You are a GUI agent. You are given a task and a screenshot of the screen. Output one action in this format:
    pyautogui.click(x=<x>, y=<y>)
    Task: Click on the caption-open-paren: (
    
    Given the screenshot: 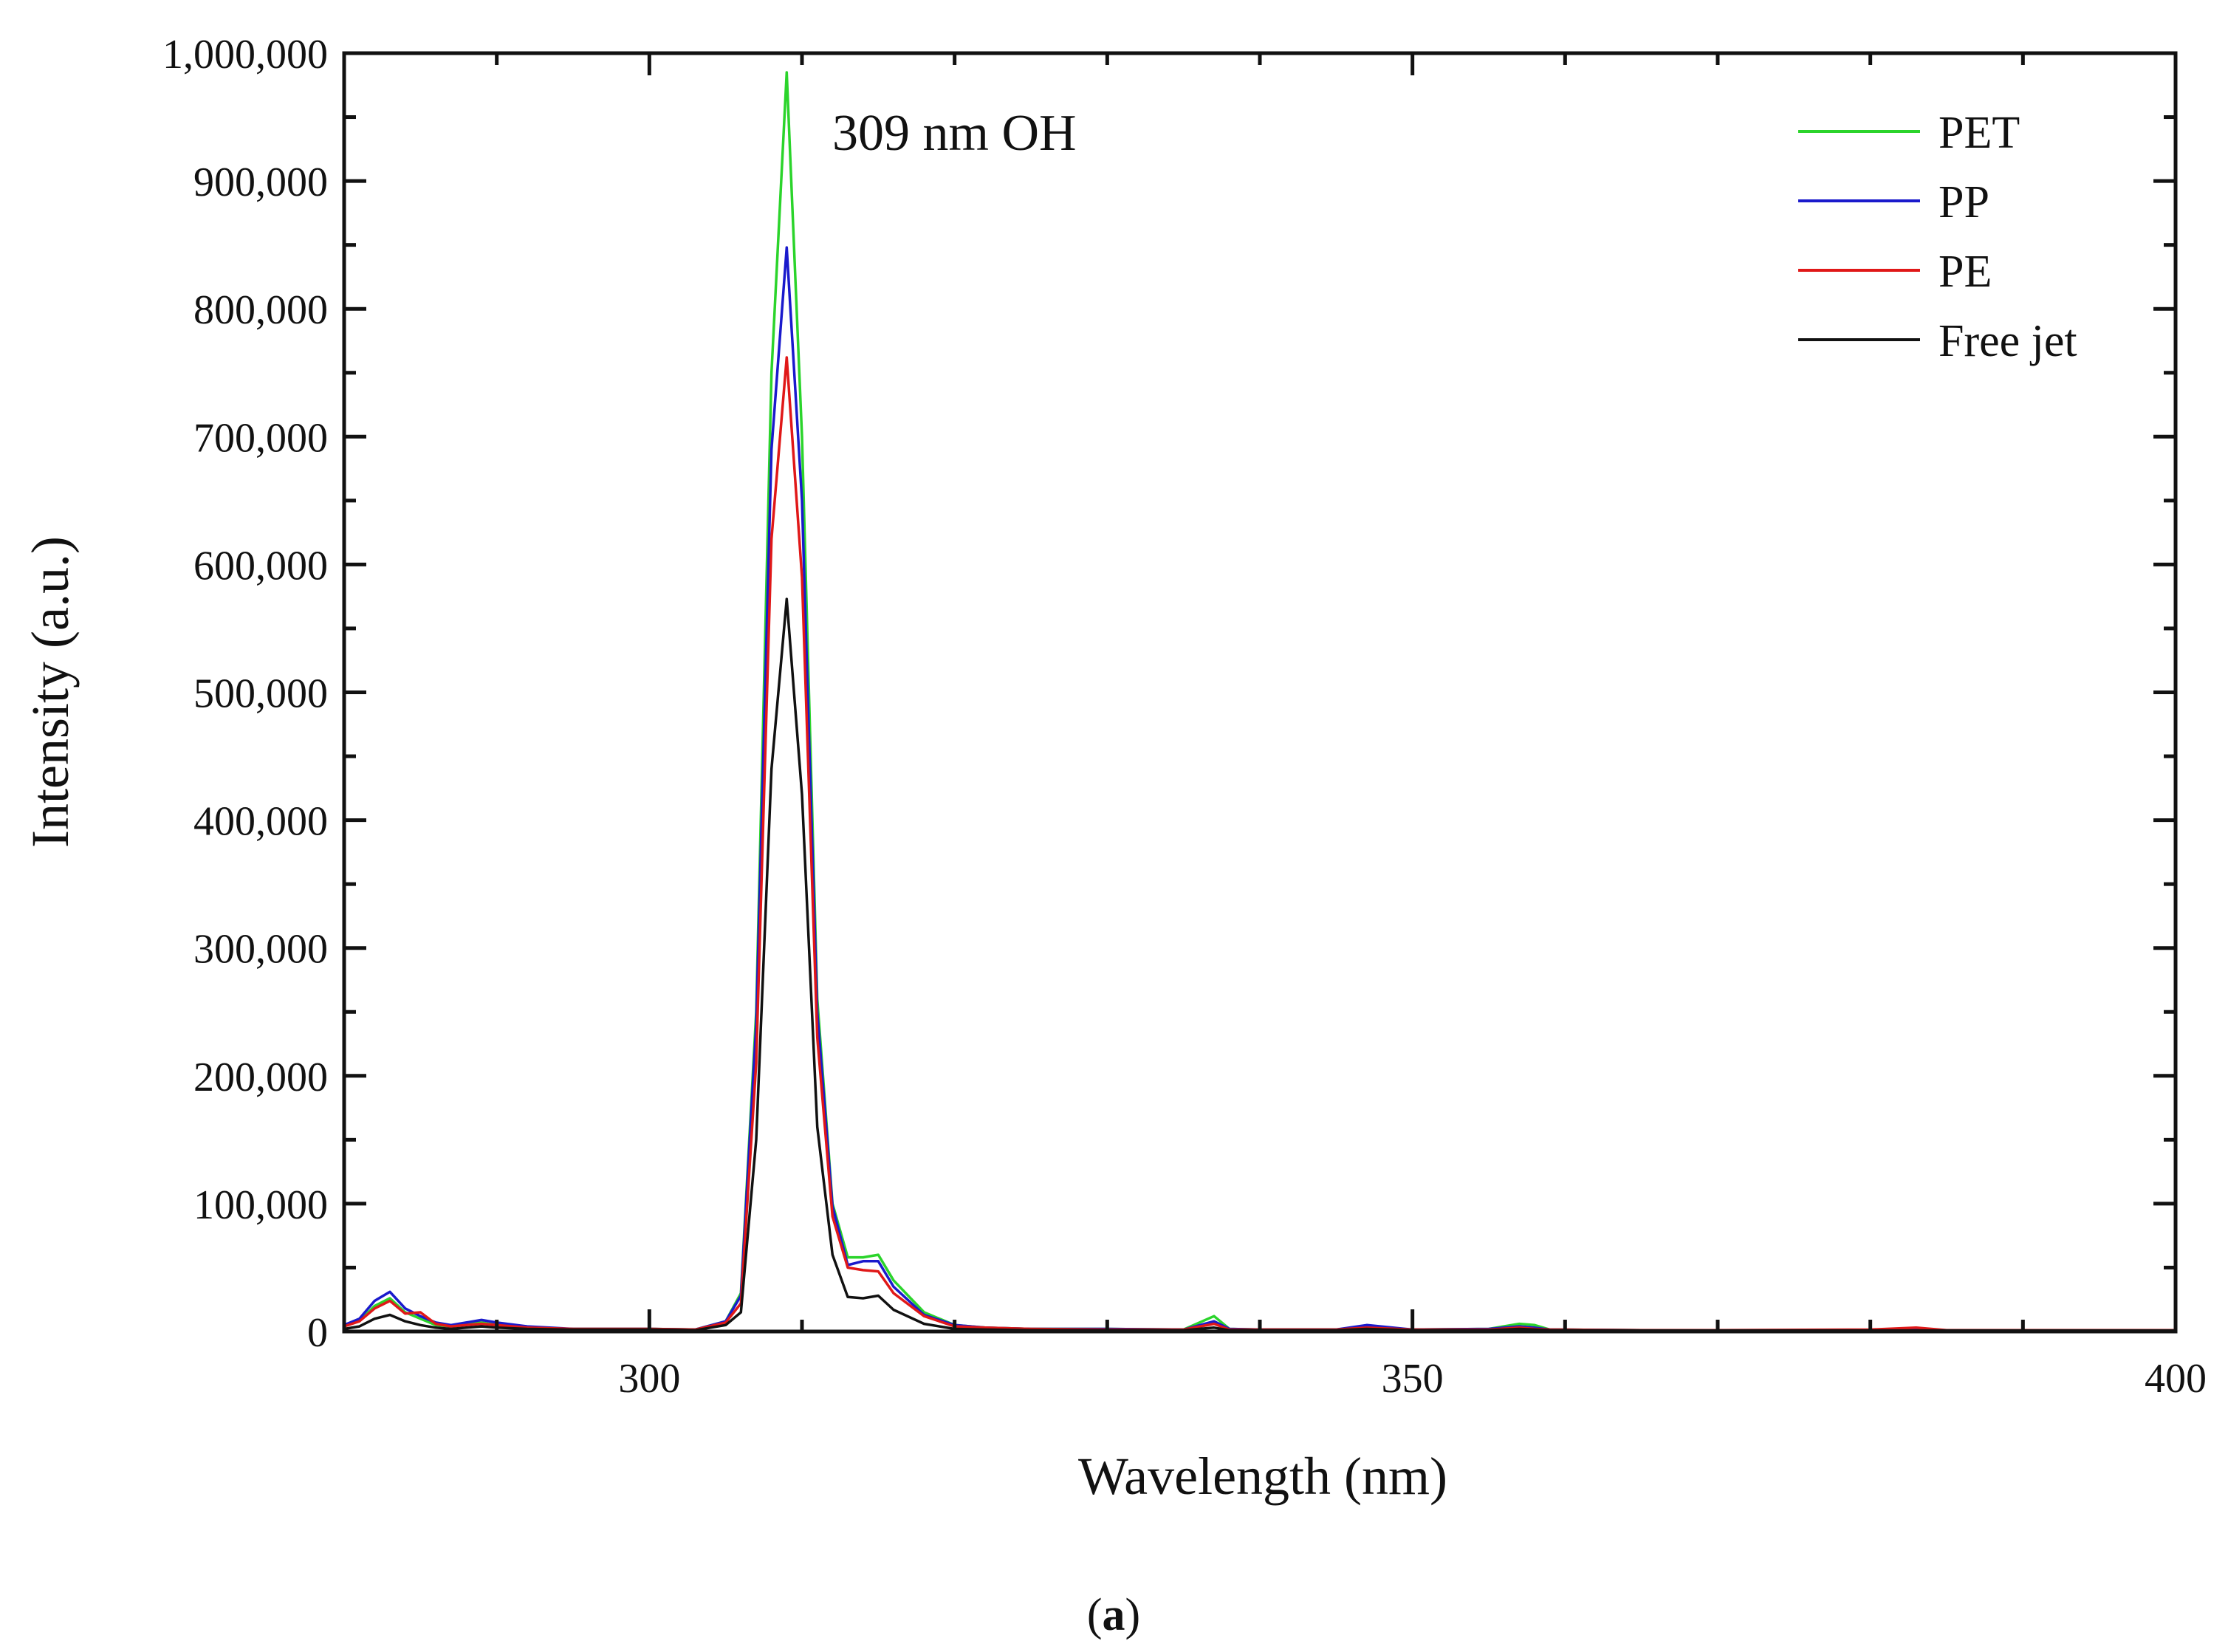 What is the action you would take?
    pyautogui.click(x=1095, y=1615)
    